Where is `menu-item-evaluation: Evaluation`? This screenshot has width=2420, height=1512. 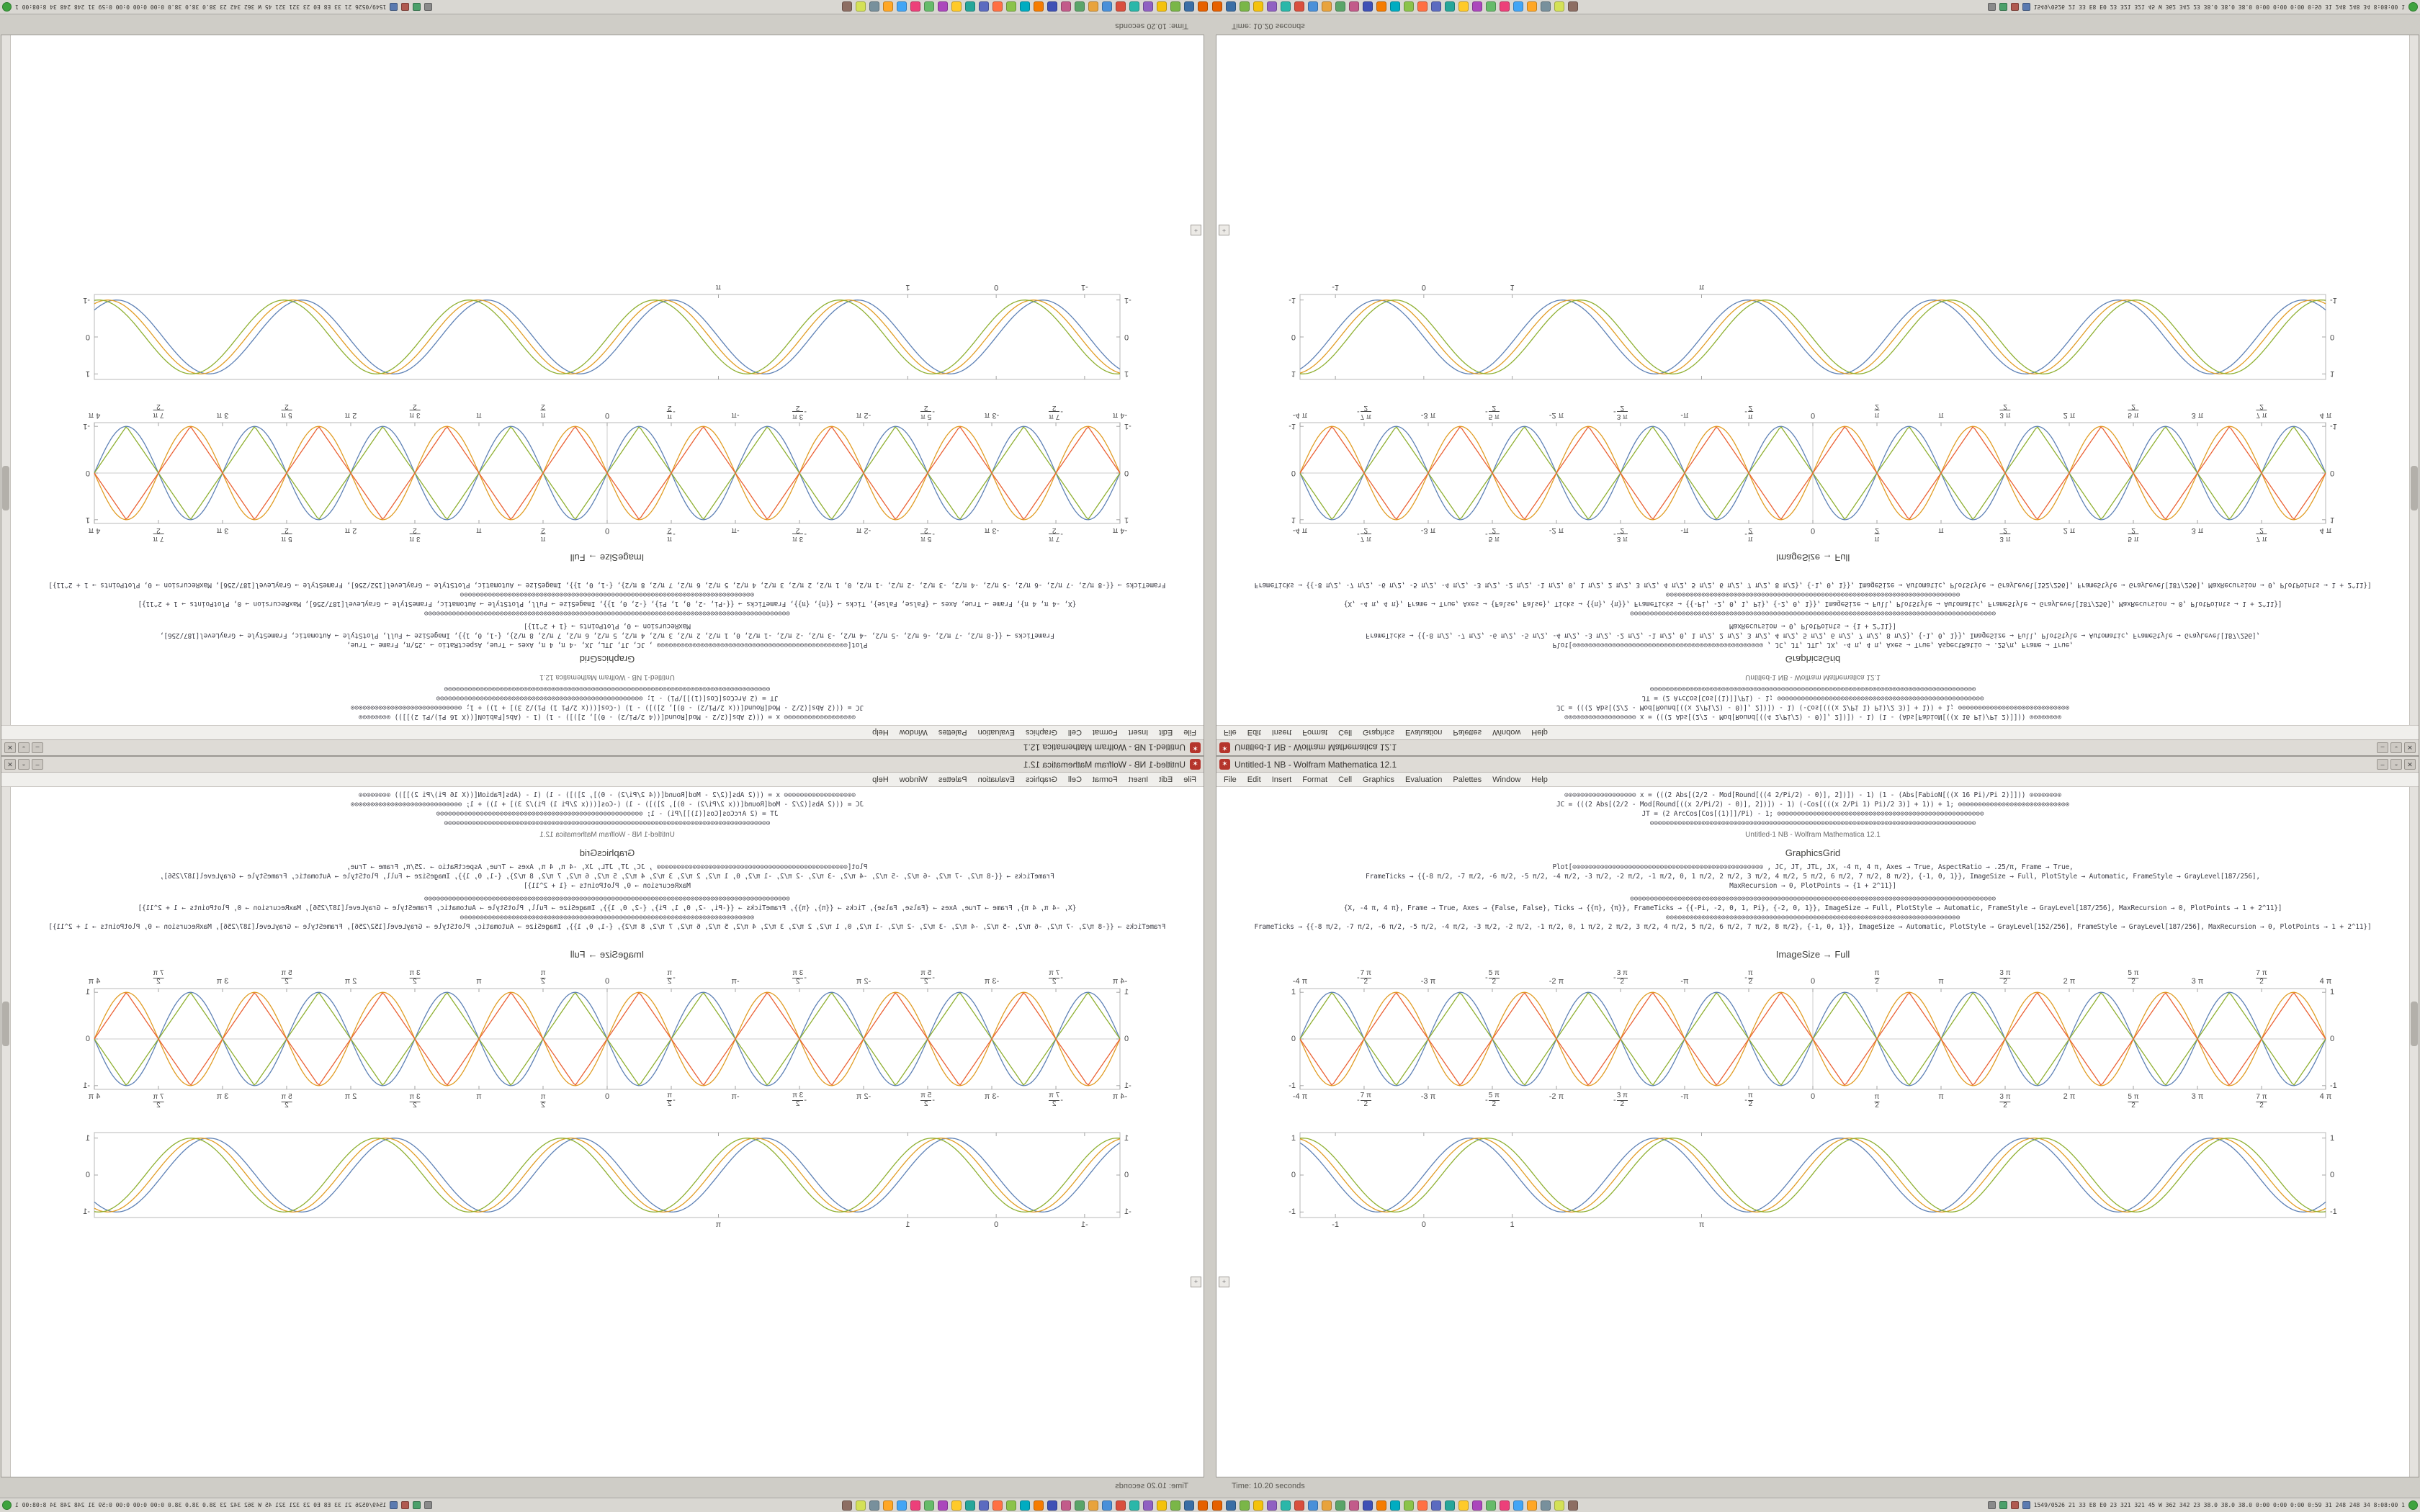
menu-item-evaluation: Evaluation is located at coordinates (996, 732).